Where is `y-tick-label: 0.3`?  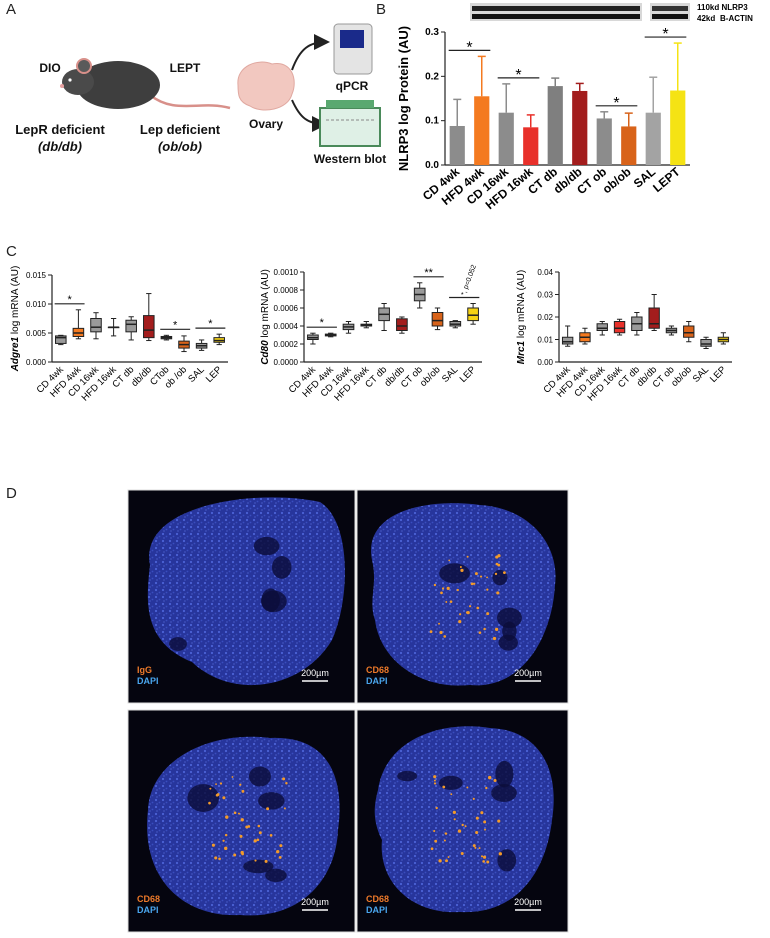 y-tick-label: 0.3 is located at coordinates (432, 32).